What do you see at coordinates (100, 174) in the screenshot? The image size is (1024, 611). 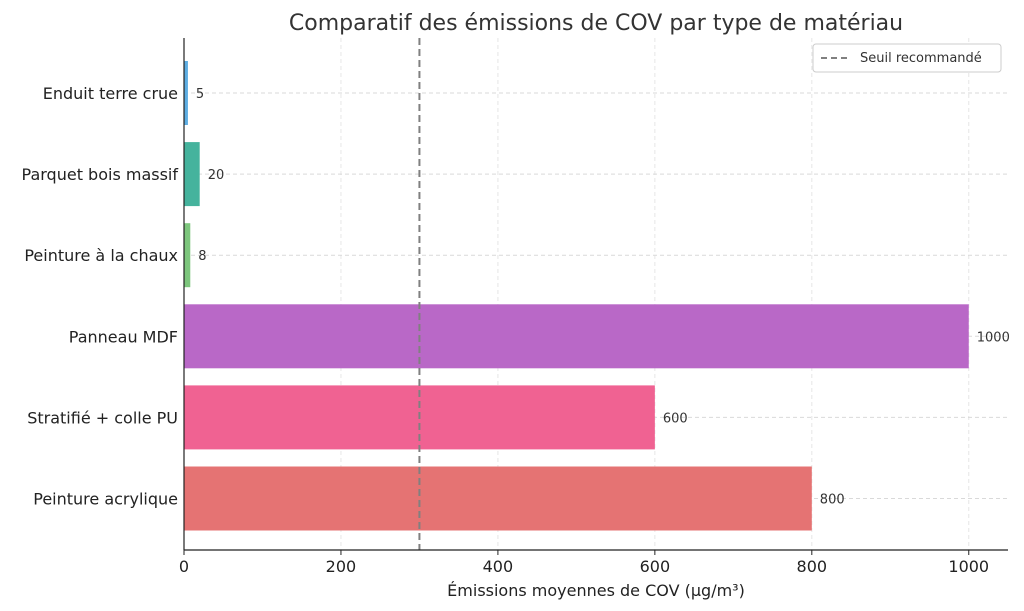 I see `category-label-1: Parquet bois massif` at bounding box center [100, 174].